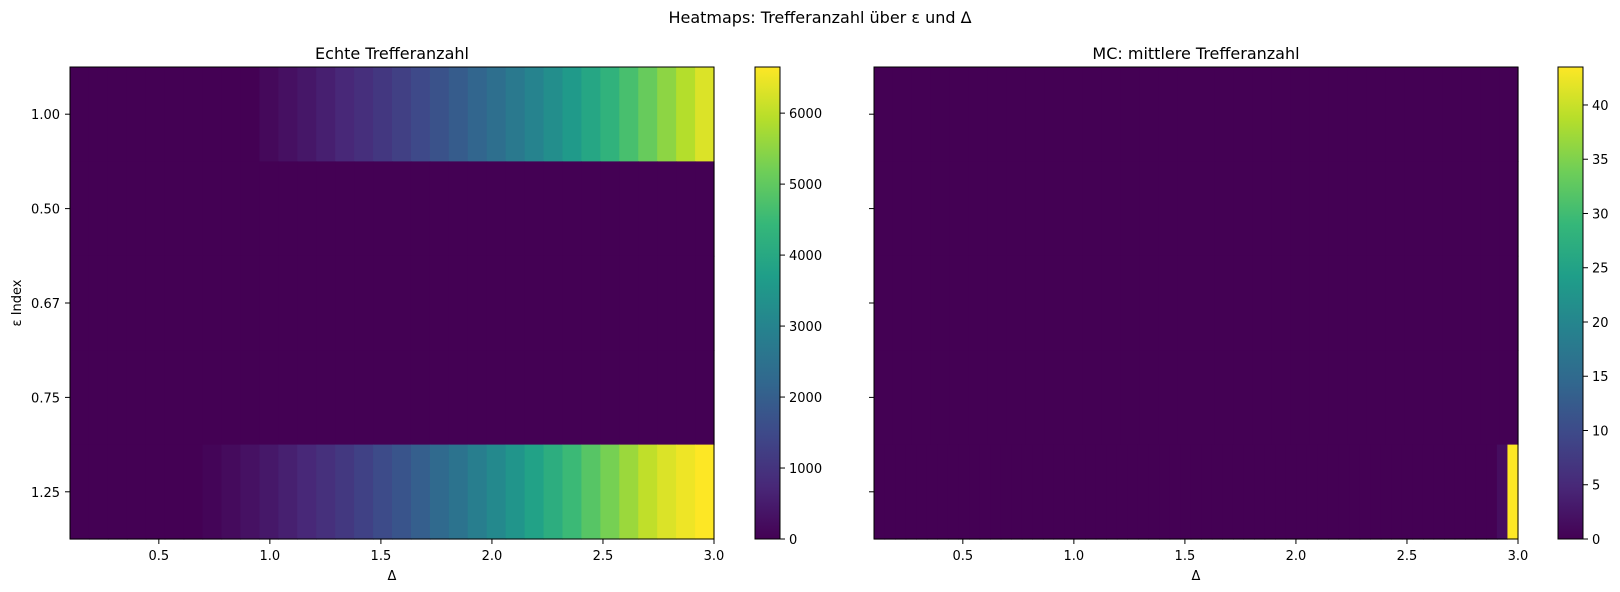 The image size is (1620, 592). Describe the element at coordinates (45, 398) in the screenshot. I see `y-tick-label: 0.75` at that location.